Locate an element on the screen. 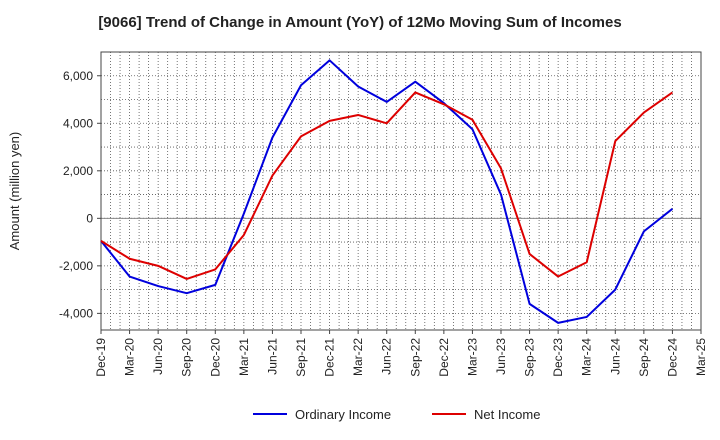 This screenshot has width=720, height=440. legend-label-ordinary-income: Ordinary Income is located at coordinates (343, 414).